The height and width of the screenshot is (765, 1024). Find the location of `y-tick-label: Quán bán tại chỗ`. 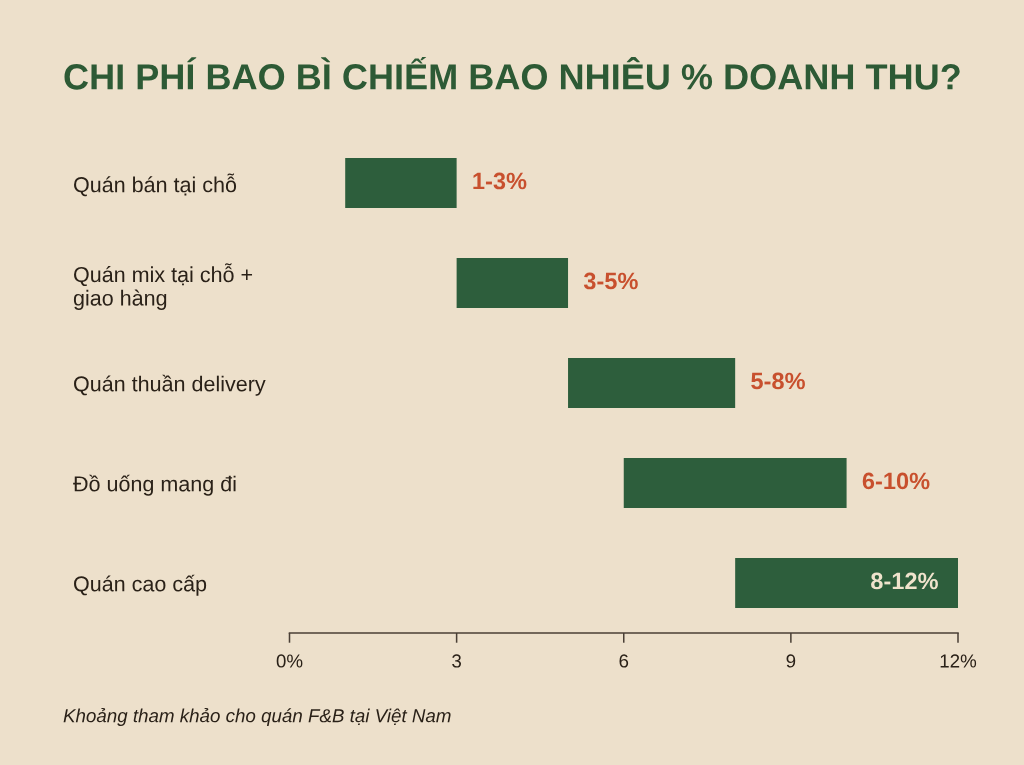

y-tick-label: Quán bán tại chỗ is located at coordinates (155, 185).